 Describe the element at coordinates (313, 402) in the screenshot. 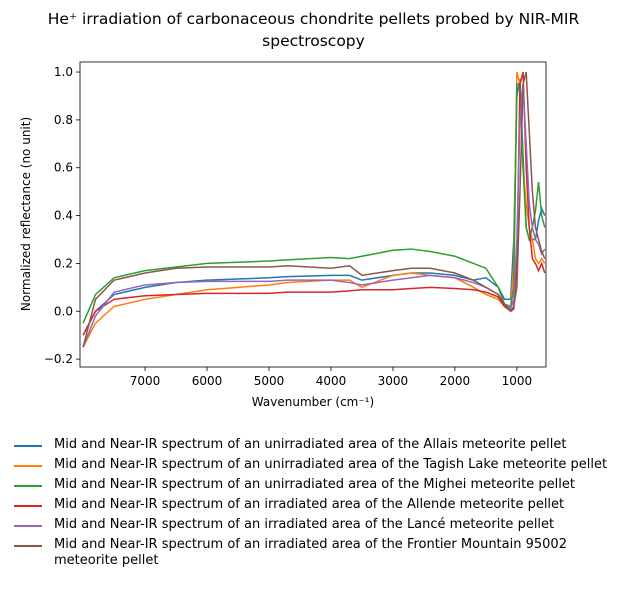

I see `x-axis-label: Wavenumber (cm⁻¹)` at that location.